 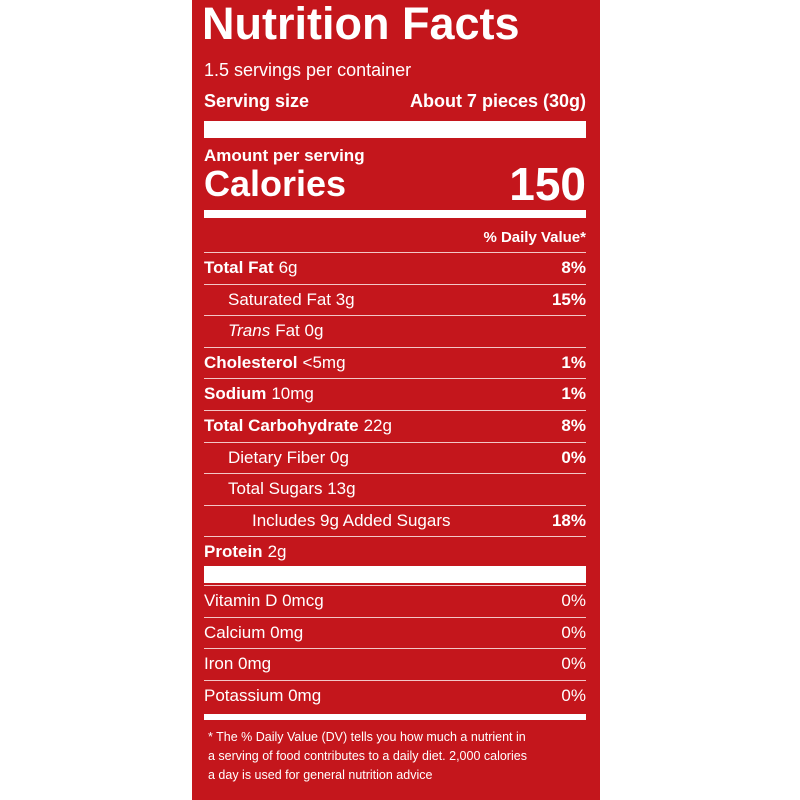 I want to click on nutrient-row: Dietary Fiber 0g 0%, so click(x=395, y=458).